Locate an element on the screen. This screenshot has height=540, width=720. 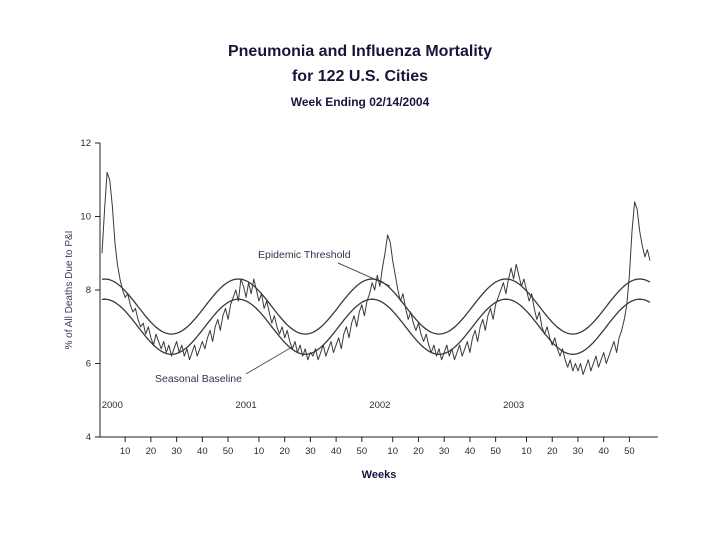
y-tick-label: 4 is located at coordinates (88, 437).